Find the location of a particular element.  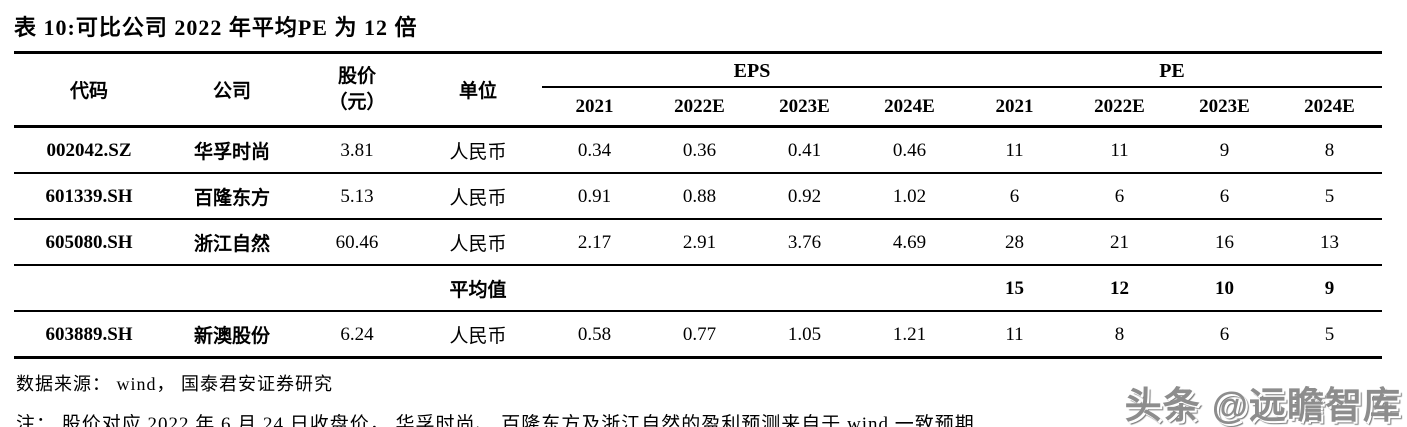

cell-eps: 0.41 is located at coordinates (804, 150).